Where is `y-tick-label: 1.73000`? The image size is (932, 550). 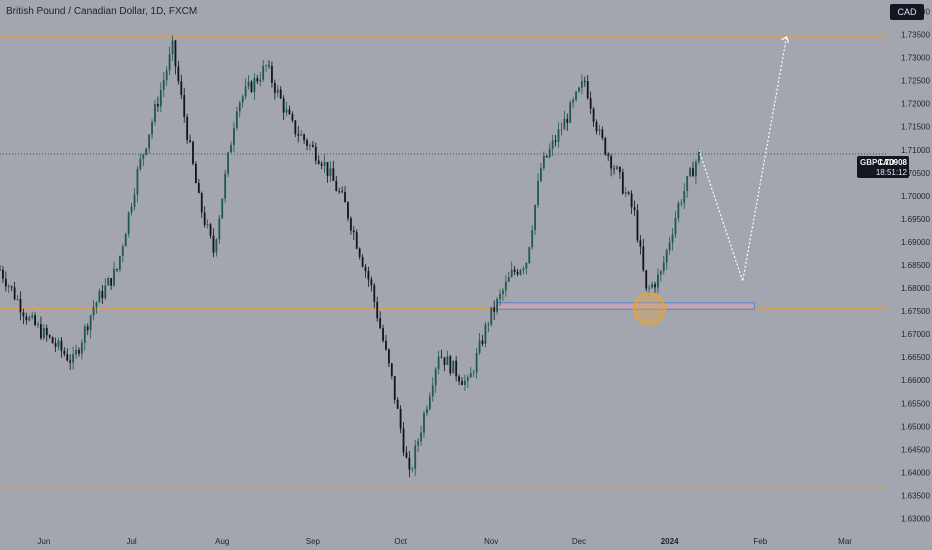 y-tick-label: 1.73000 is located at coordinates (915, 58).